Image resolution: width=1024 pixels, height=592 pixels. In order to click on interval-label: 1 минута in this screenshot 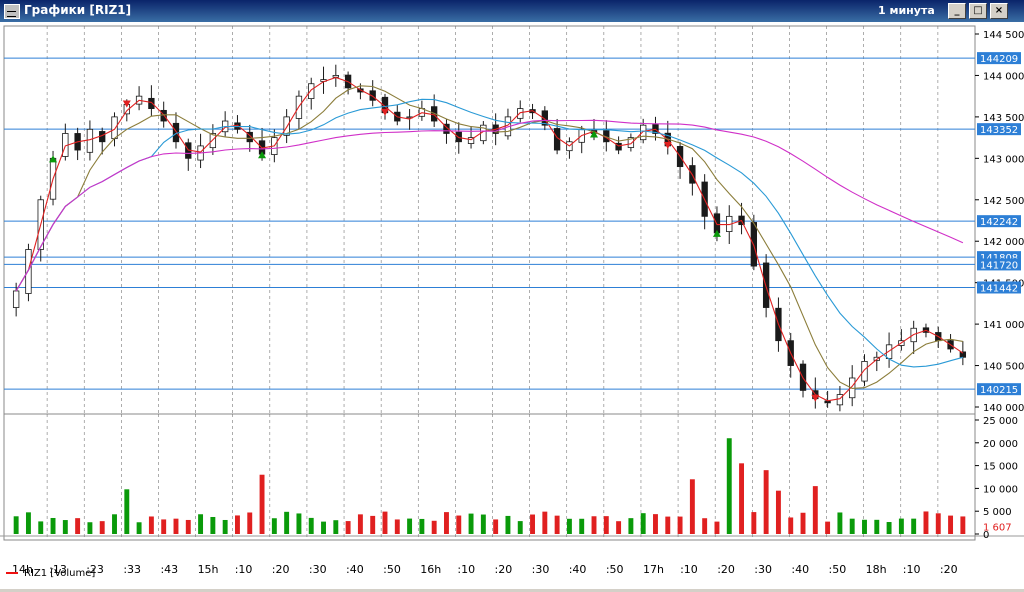, I will do `click(906, 10)`.